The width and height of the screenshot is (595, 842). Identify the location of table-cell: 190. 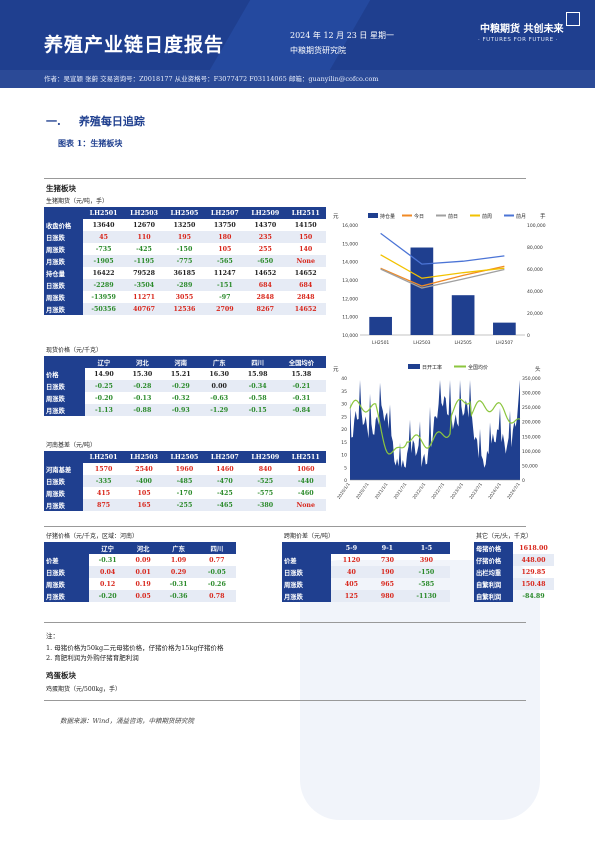
(387, 572).